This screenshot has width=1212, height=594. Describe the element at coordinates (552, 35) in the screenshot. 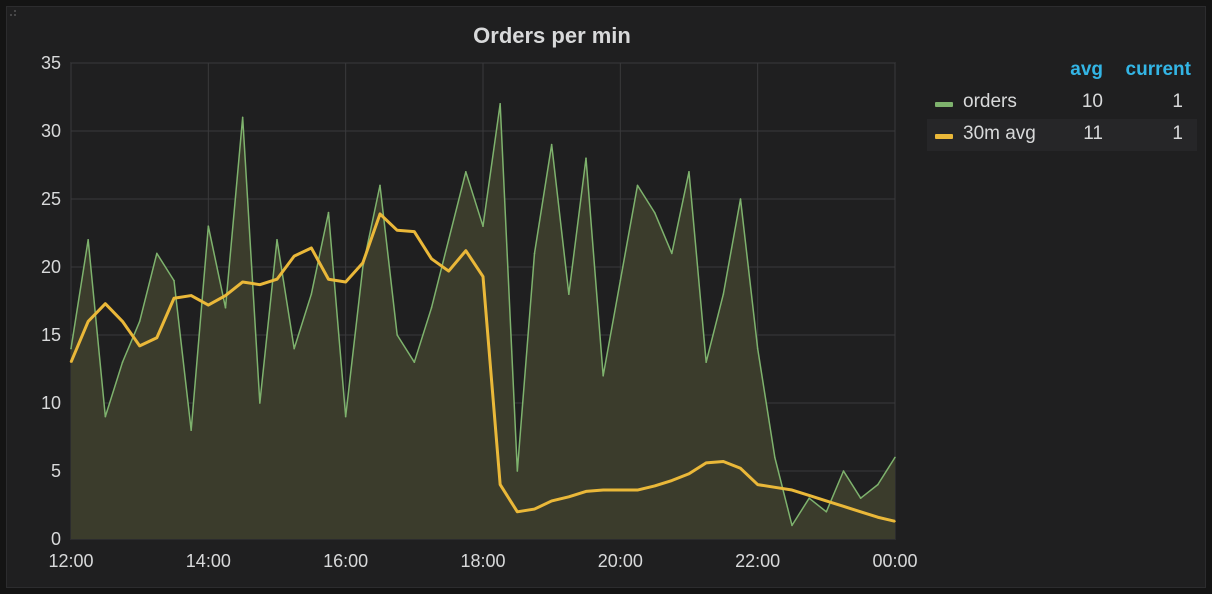

I see `chart-title: Orders per min` at that location.